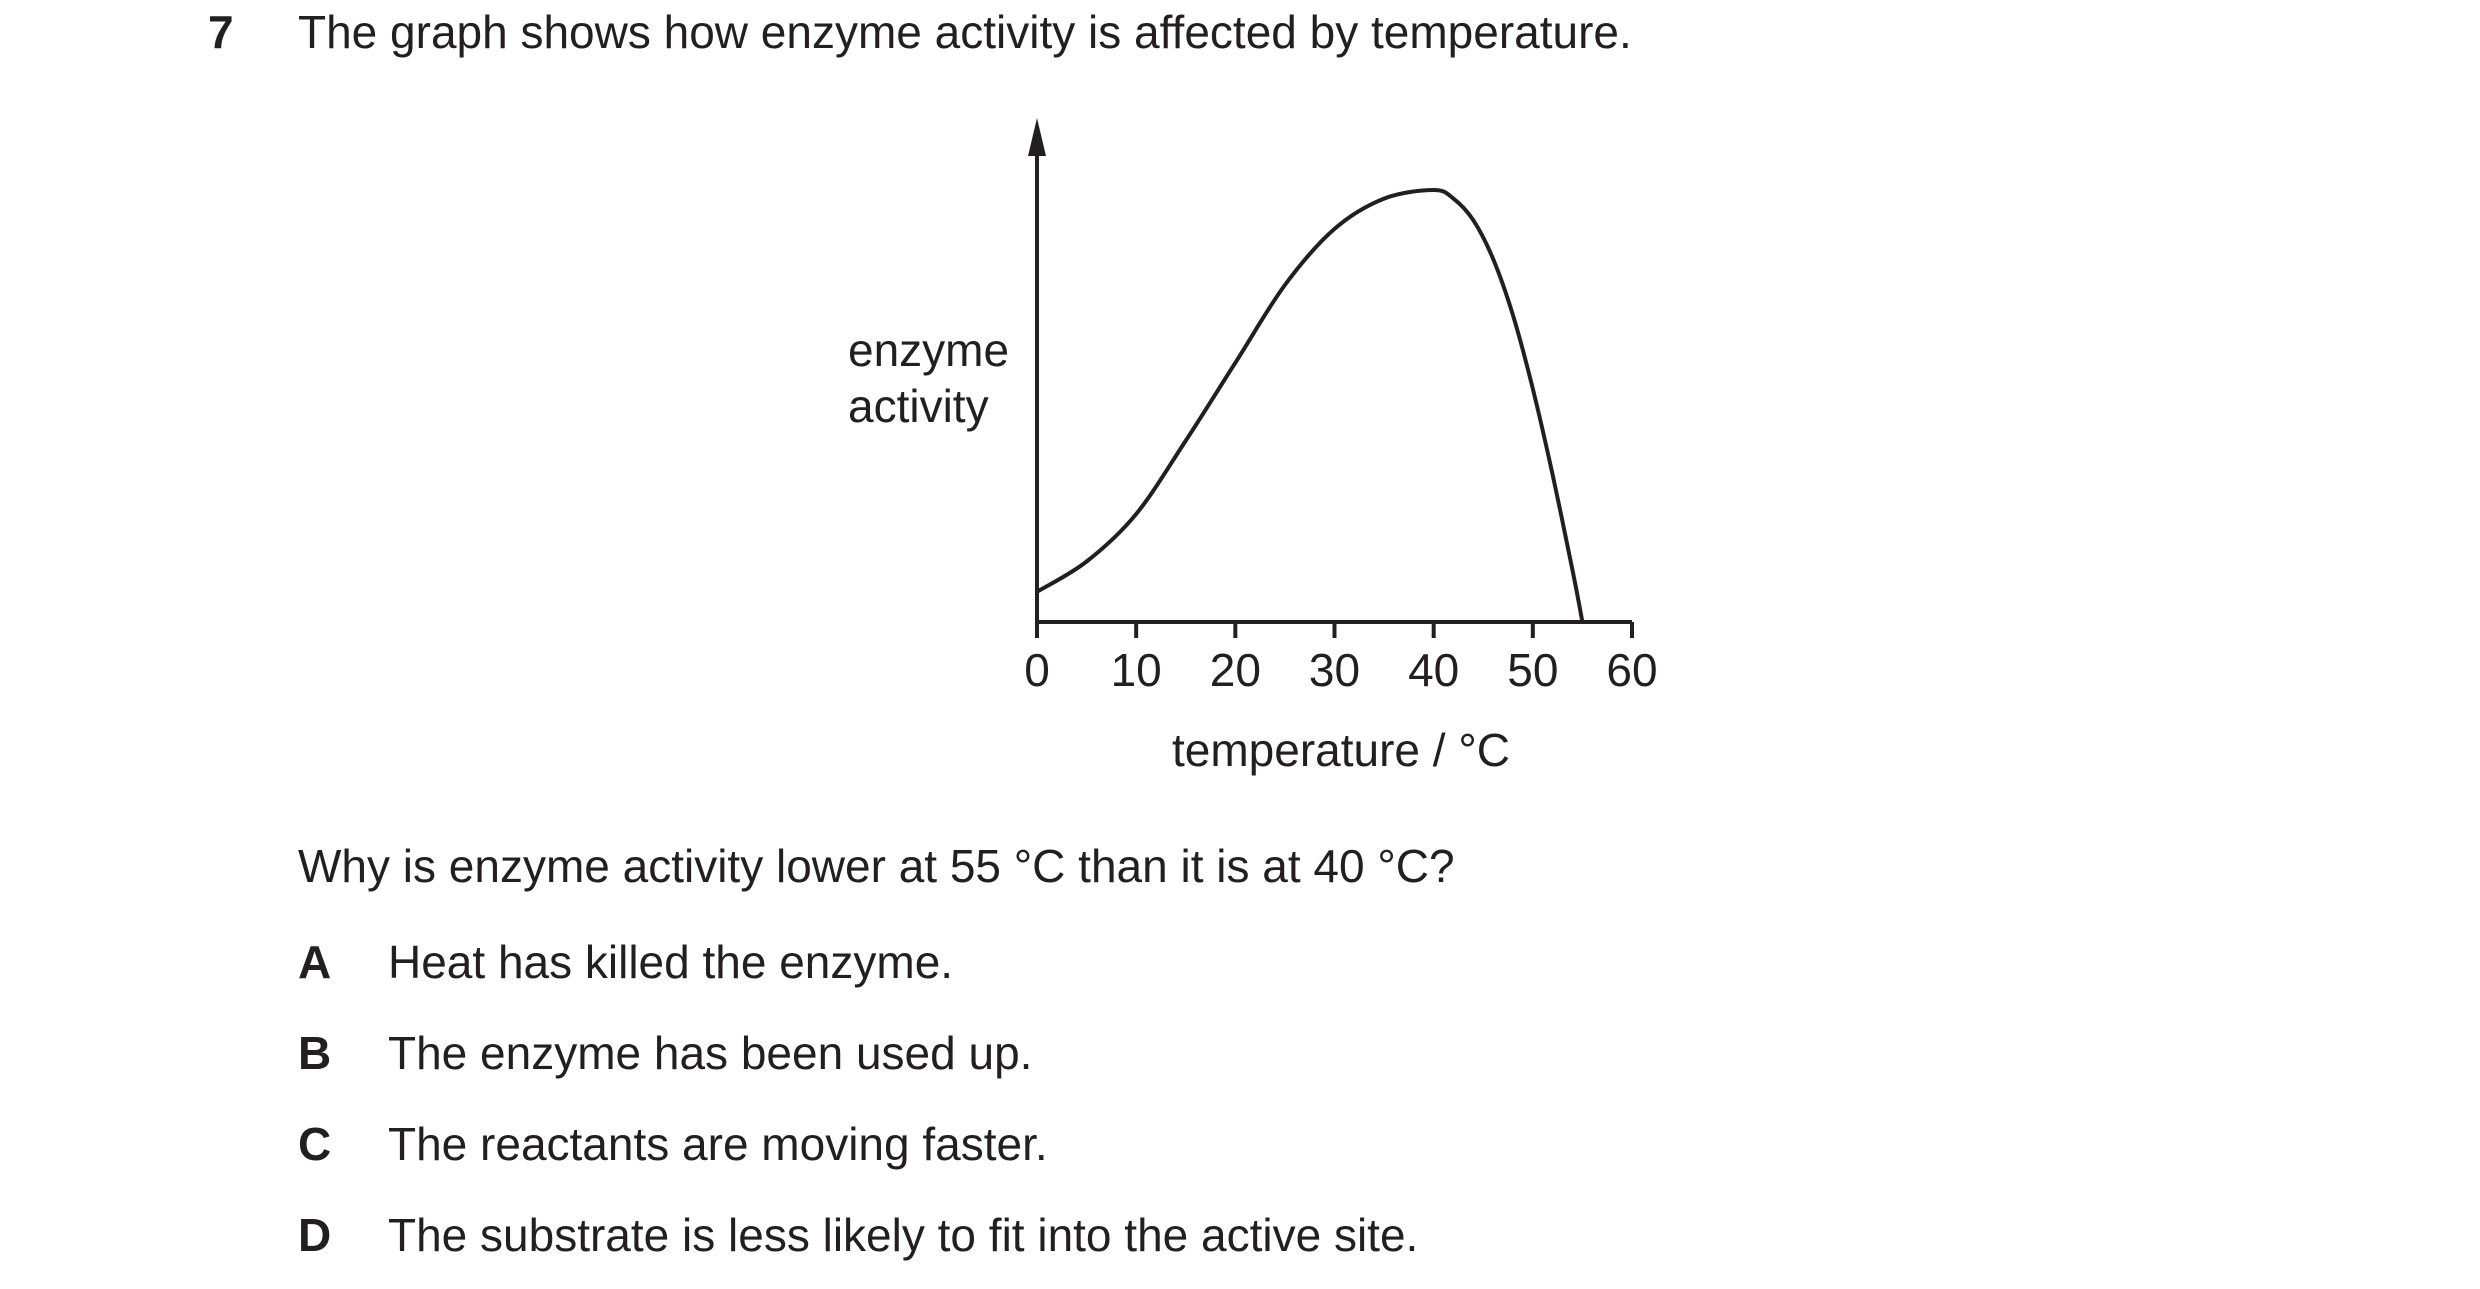 The image size is (2480, 1289). What do you see at coordinates (1136, 670) in the screenshot?
I see `x-tick-label: 10` at bounding box center [1136, 670].